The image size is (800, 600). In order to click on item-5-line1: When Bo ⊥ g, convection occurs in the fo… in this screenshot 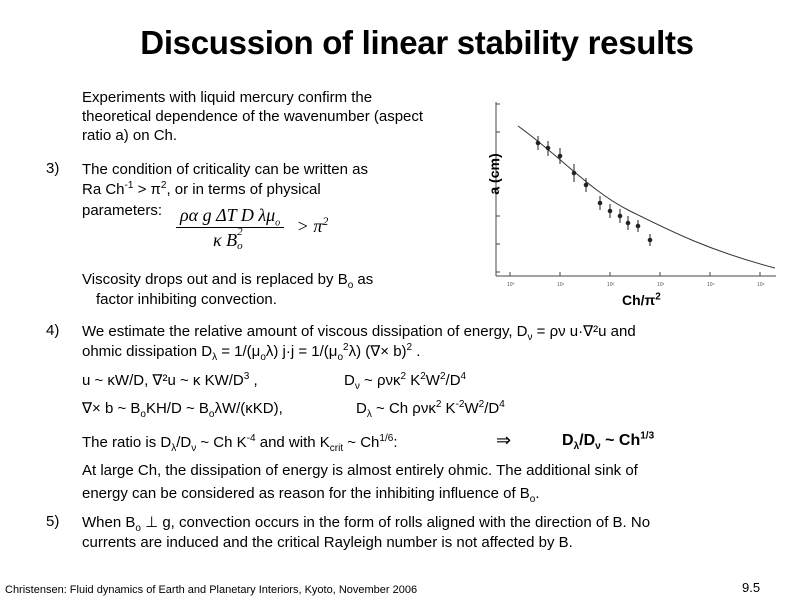, I will do `click(366, 524)`.